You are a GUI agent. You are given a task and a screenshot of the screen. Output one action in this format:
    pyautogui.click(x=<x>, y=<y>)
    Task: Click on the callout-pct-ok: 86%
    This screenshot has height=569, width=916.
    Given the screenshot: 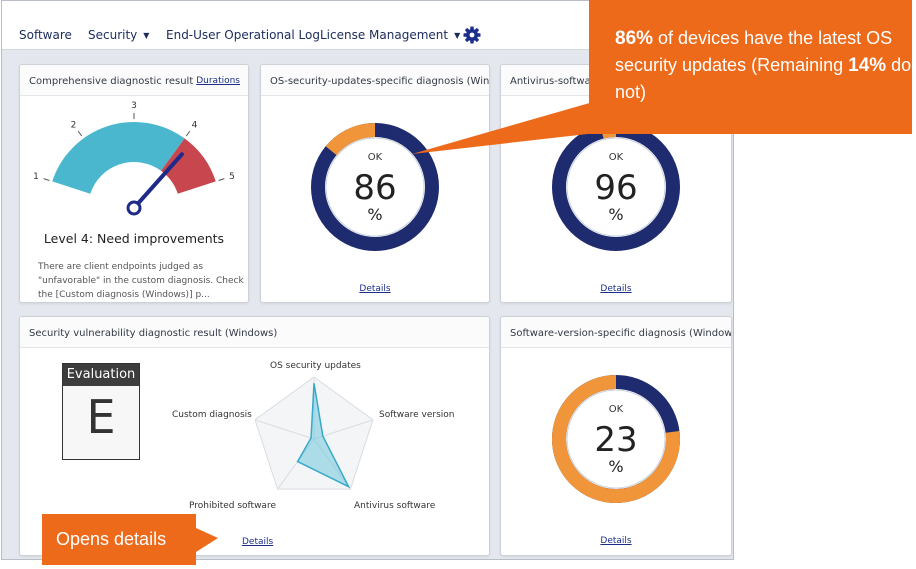 What is the action you would take?
    pyautogui.click(x=634, y=38)
    